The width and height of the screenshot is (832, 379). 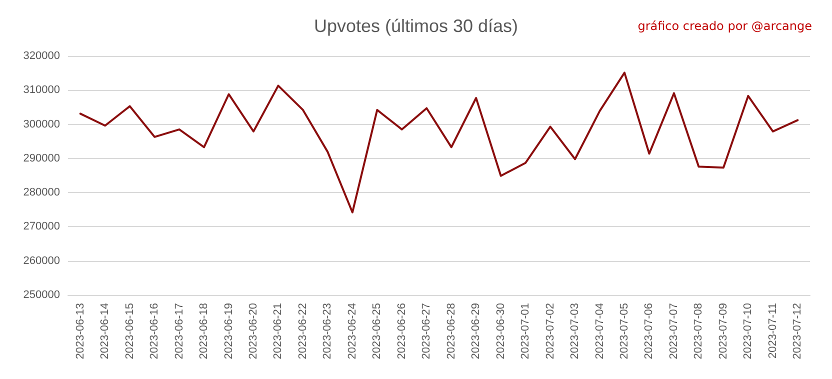 I want to click on chart-title: Upvotes (últimos 30 días), so click(x=416, y=26).